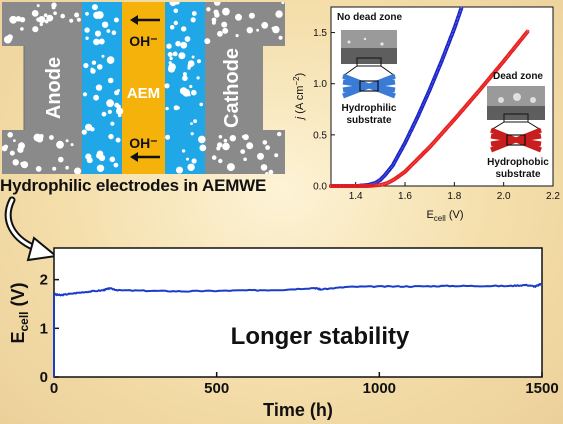 Image resolution: width=563 pixels, height=424 pixels. I want to click on x-axis-label: Ecell (V), so click(444, 216).